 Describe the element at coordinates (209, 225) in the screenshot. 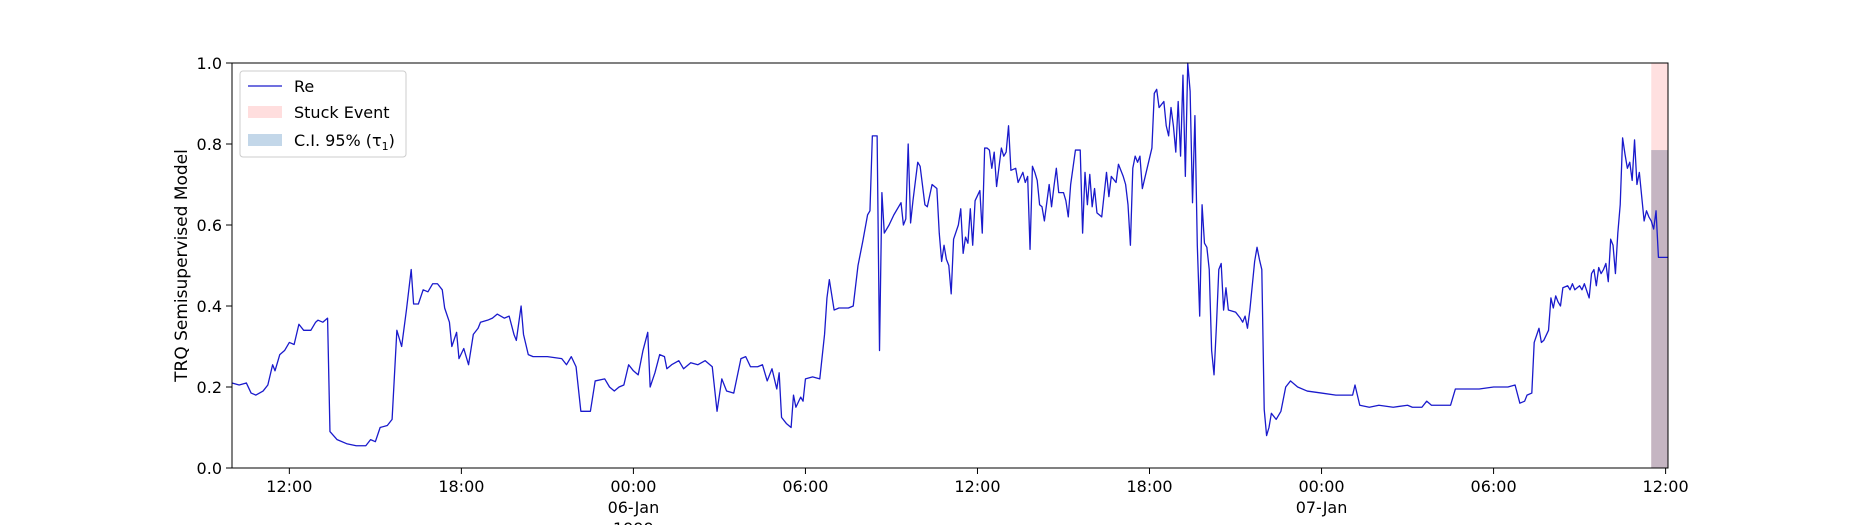

I see `y-tick-label: 0.6` at that location.